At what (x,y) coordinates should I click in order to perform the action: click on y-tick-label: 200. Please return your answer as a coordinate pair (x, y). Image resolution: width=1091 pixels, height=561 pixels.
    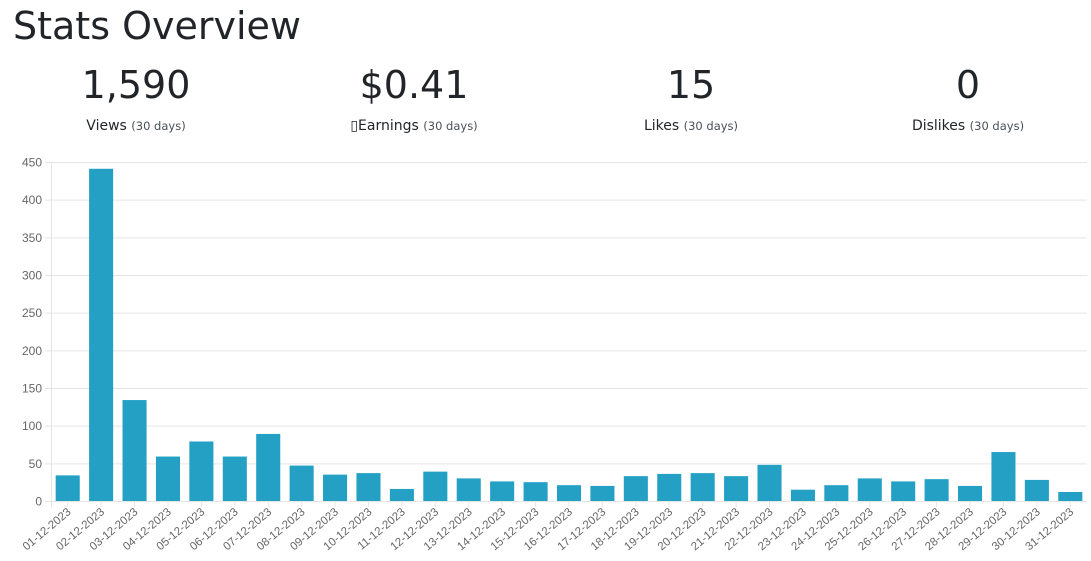
    Looking at the image, I should click on (32, 351).